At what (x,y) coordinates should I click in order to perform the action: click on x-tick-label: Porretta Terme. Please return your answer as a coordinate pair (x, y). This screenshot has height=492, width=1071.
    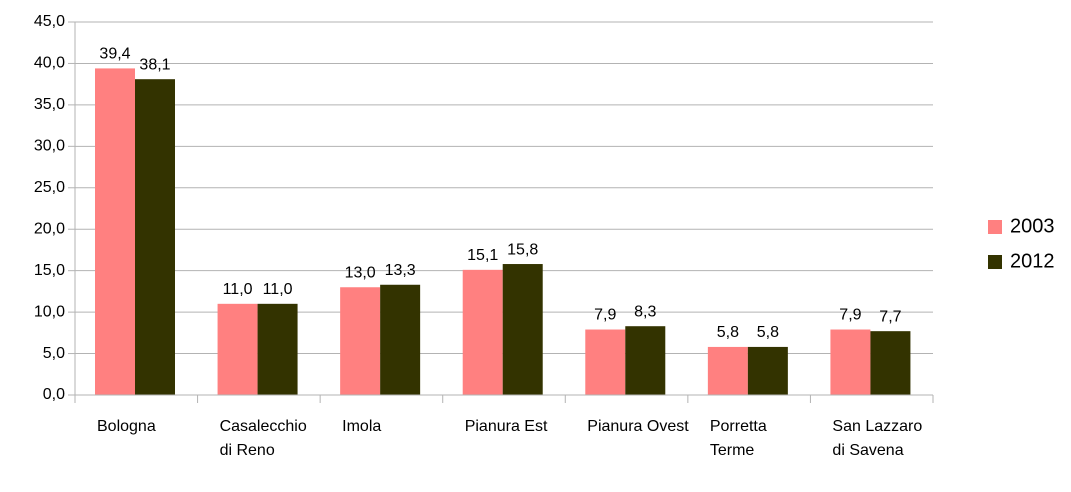
    Looking at the image, I should click on (738, 438).